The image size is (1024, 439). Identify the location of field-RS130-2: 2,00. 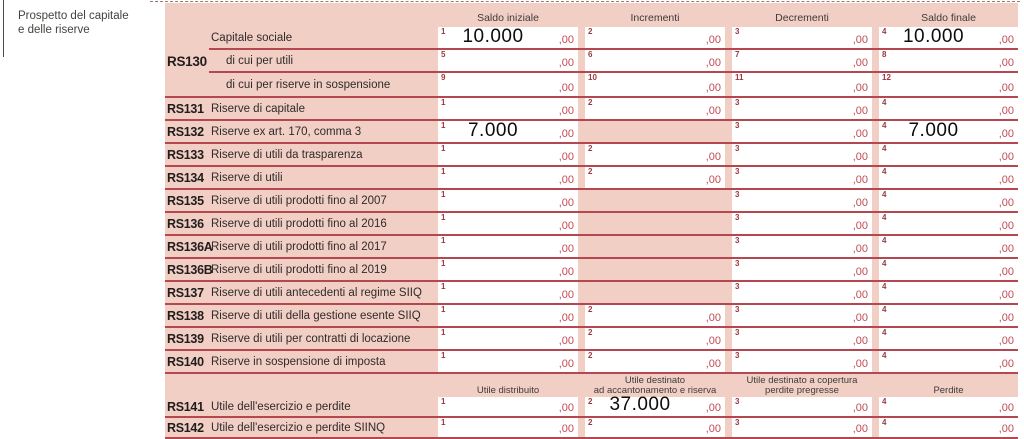
(655, 37).